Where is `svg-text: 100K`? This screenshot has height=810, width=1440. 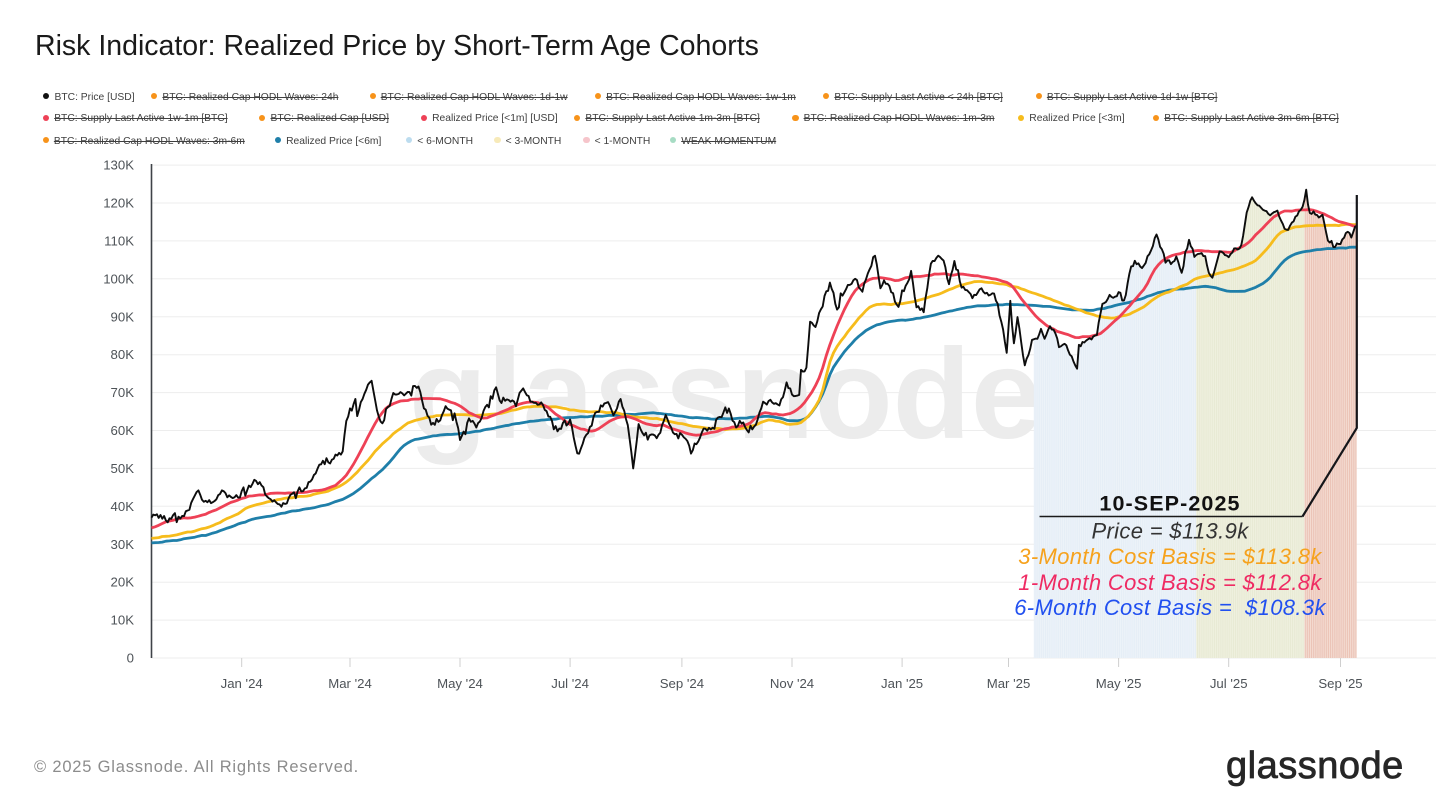
svg-text: 100K is located at coordinates (118, 278).